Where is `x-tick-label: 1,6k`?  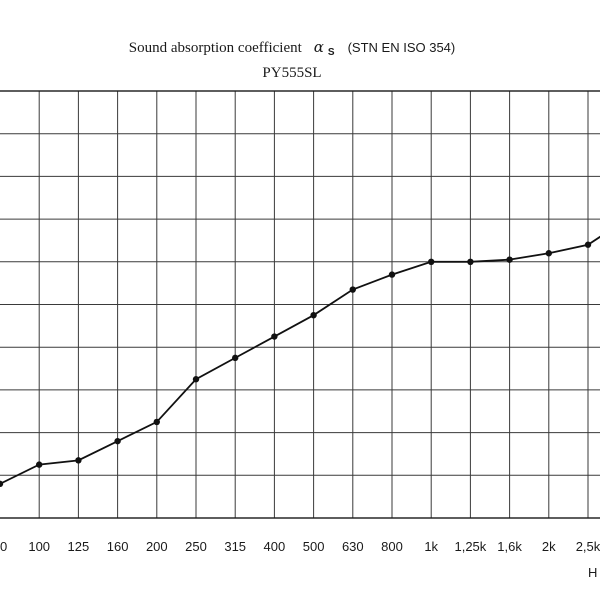
x-tick-label: 1,6k is located at coordinates (509, 546).